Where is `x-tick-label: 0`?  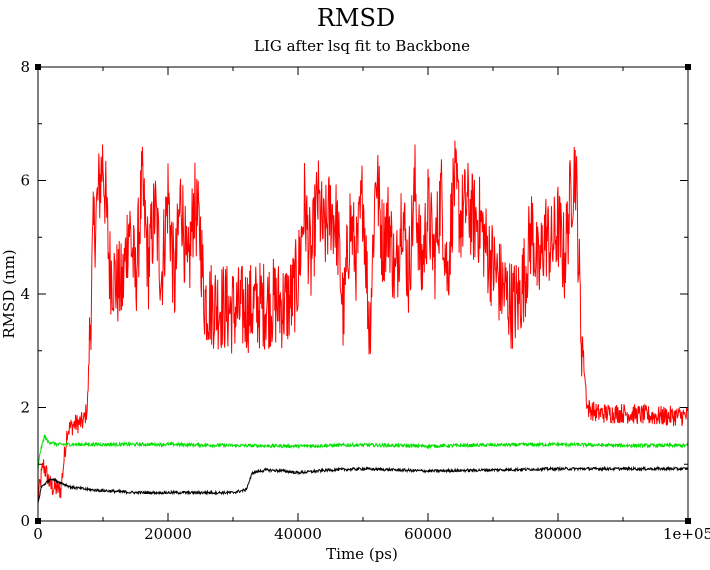 x-tick-label: 0 is located at coordinates (38, 534).